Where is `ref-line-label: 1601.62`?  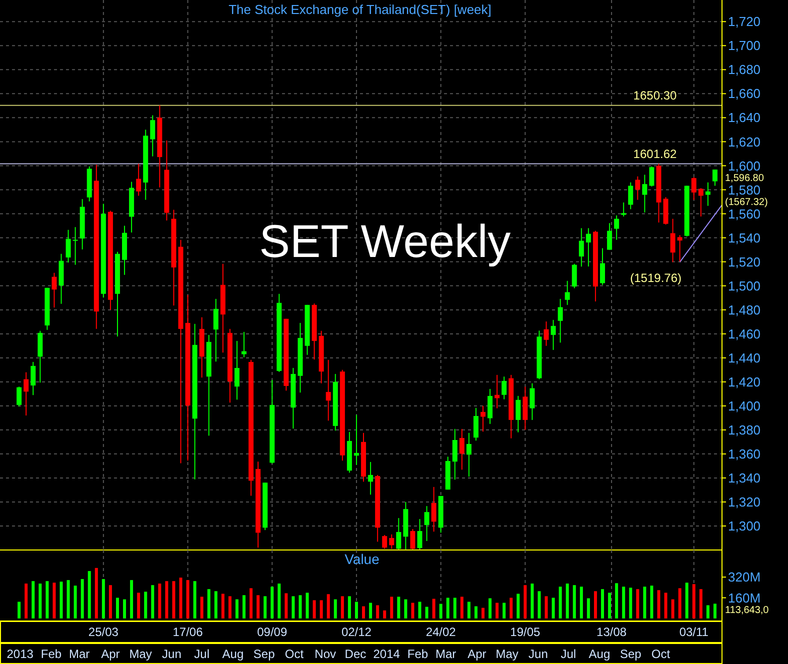 ref-line-label: 1601.62 is located at coordinates (655, 153).